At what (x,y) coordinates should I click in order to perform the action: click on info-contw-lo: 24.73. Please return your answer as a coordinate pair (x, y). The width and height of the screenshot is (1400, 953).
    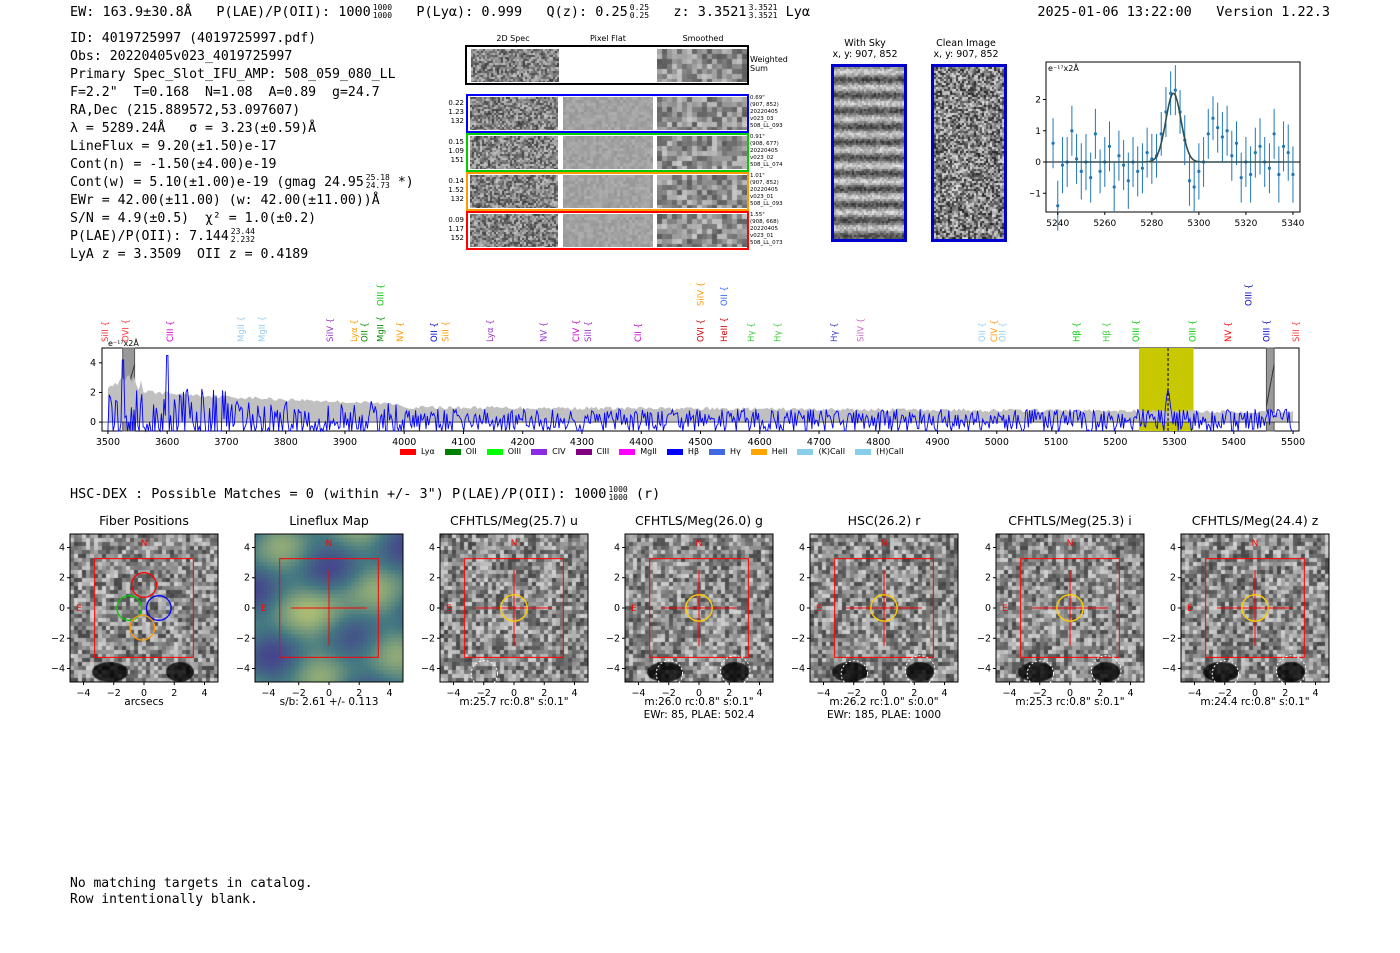
    Looking at the image, I should click on (377, 185).